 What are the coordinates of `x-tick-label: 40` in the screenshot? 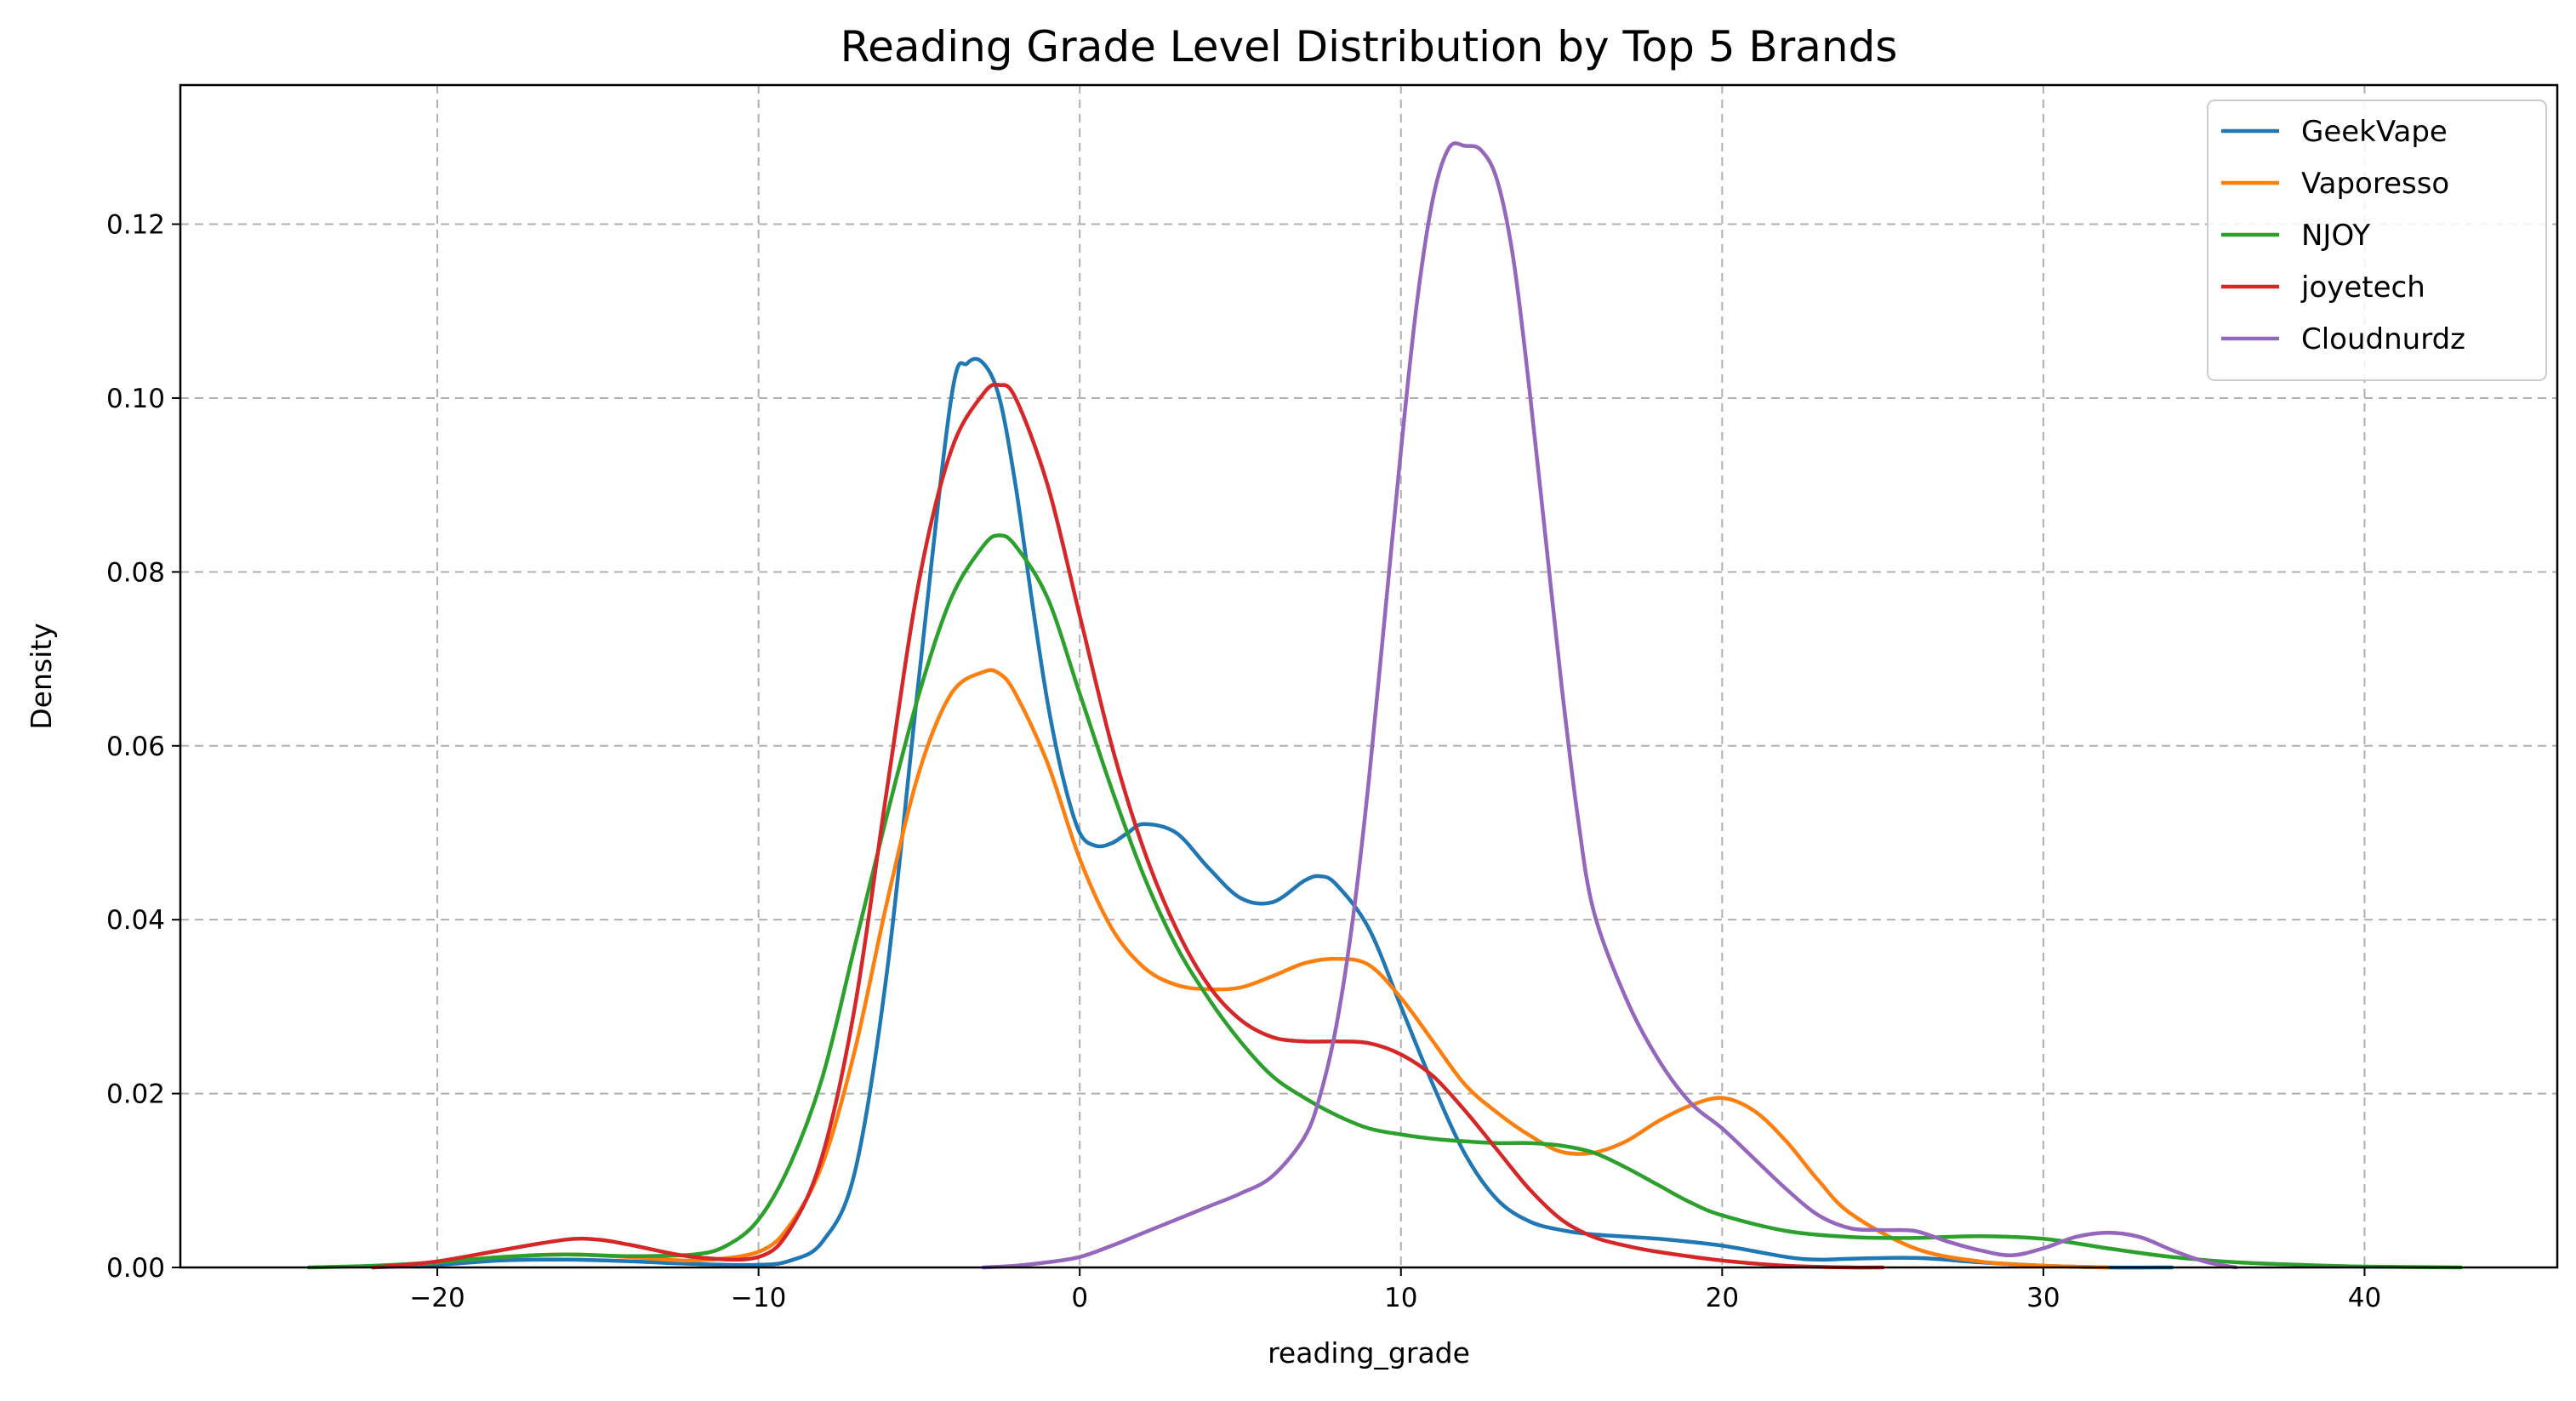 It's located at (2364, 1298).